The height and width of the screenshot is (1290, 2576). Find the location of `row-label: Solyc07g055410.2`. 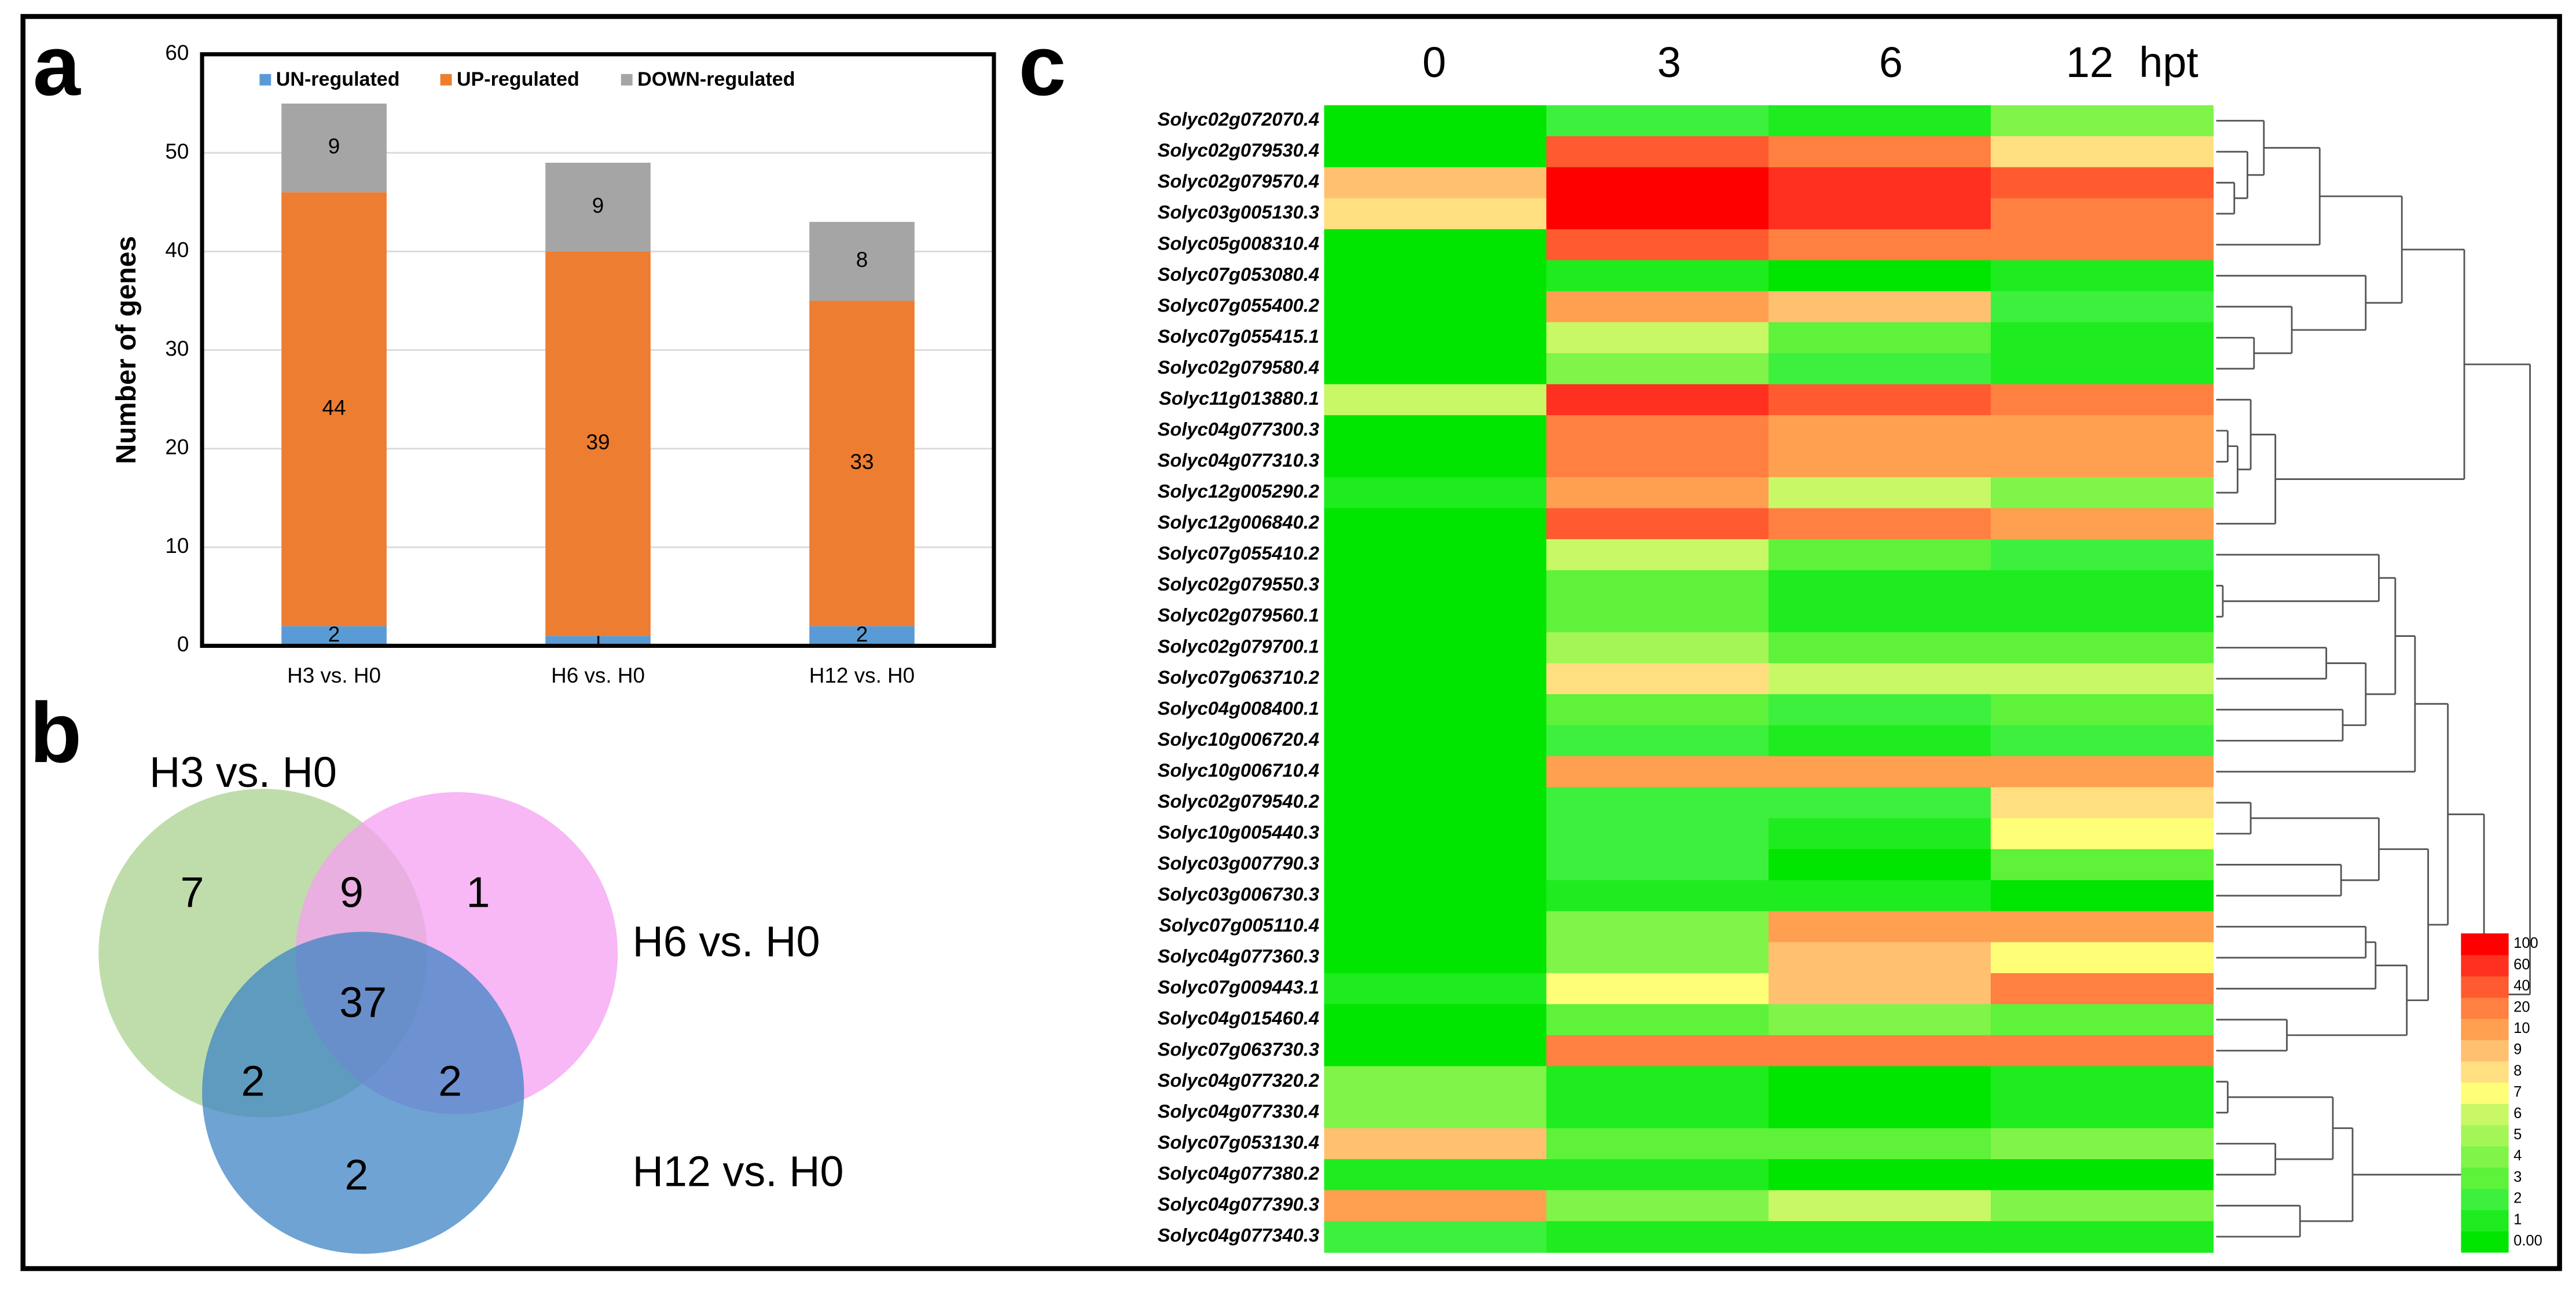

row-label: Solyc07g055410.2 is located at coordinates (1238, 553).